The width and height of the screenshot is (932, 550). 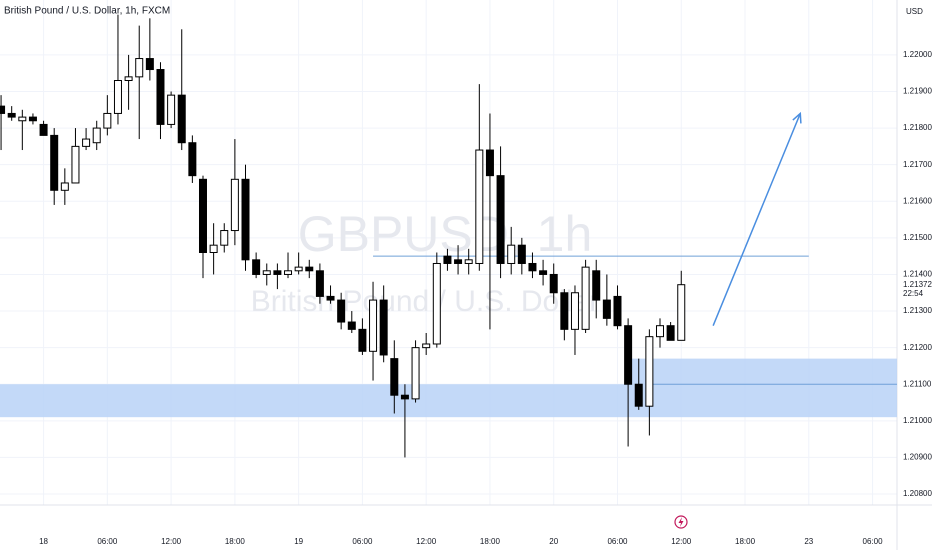 What do you see at coordinates (445, 234) in the screenshot?
I see `watermark: GBPUSD, 1h` at bounding box center [445, 234].